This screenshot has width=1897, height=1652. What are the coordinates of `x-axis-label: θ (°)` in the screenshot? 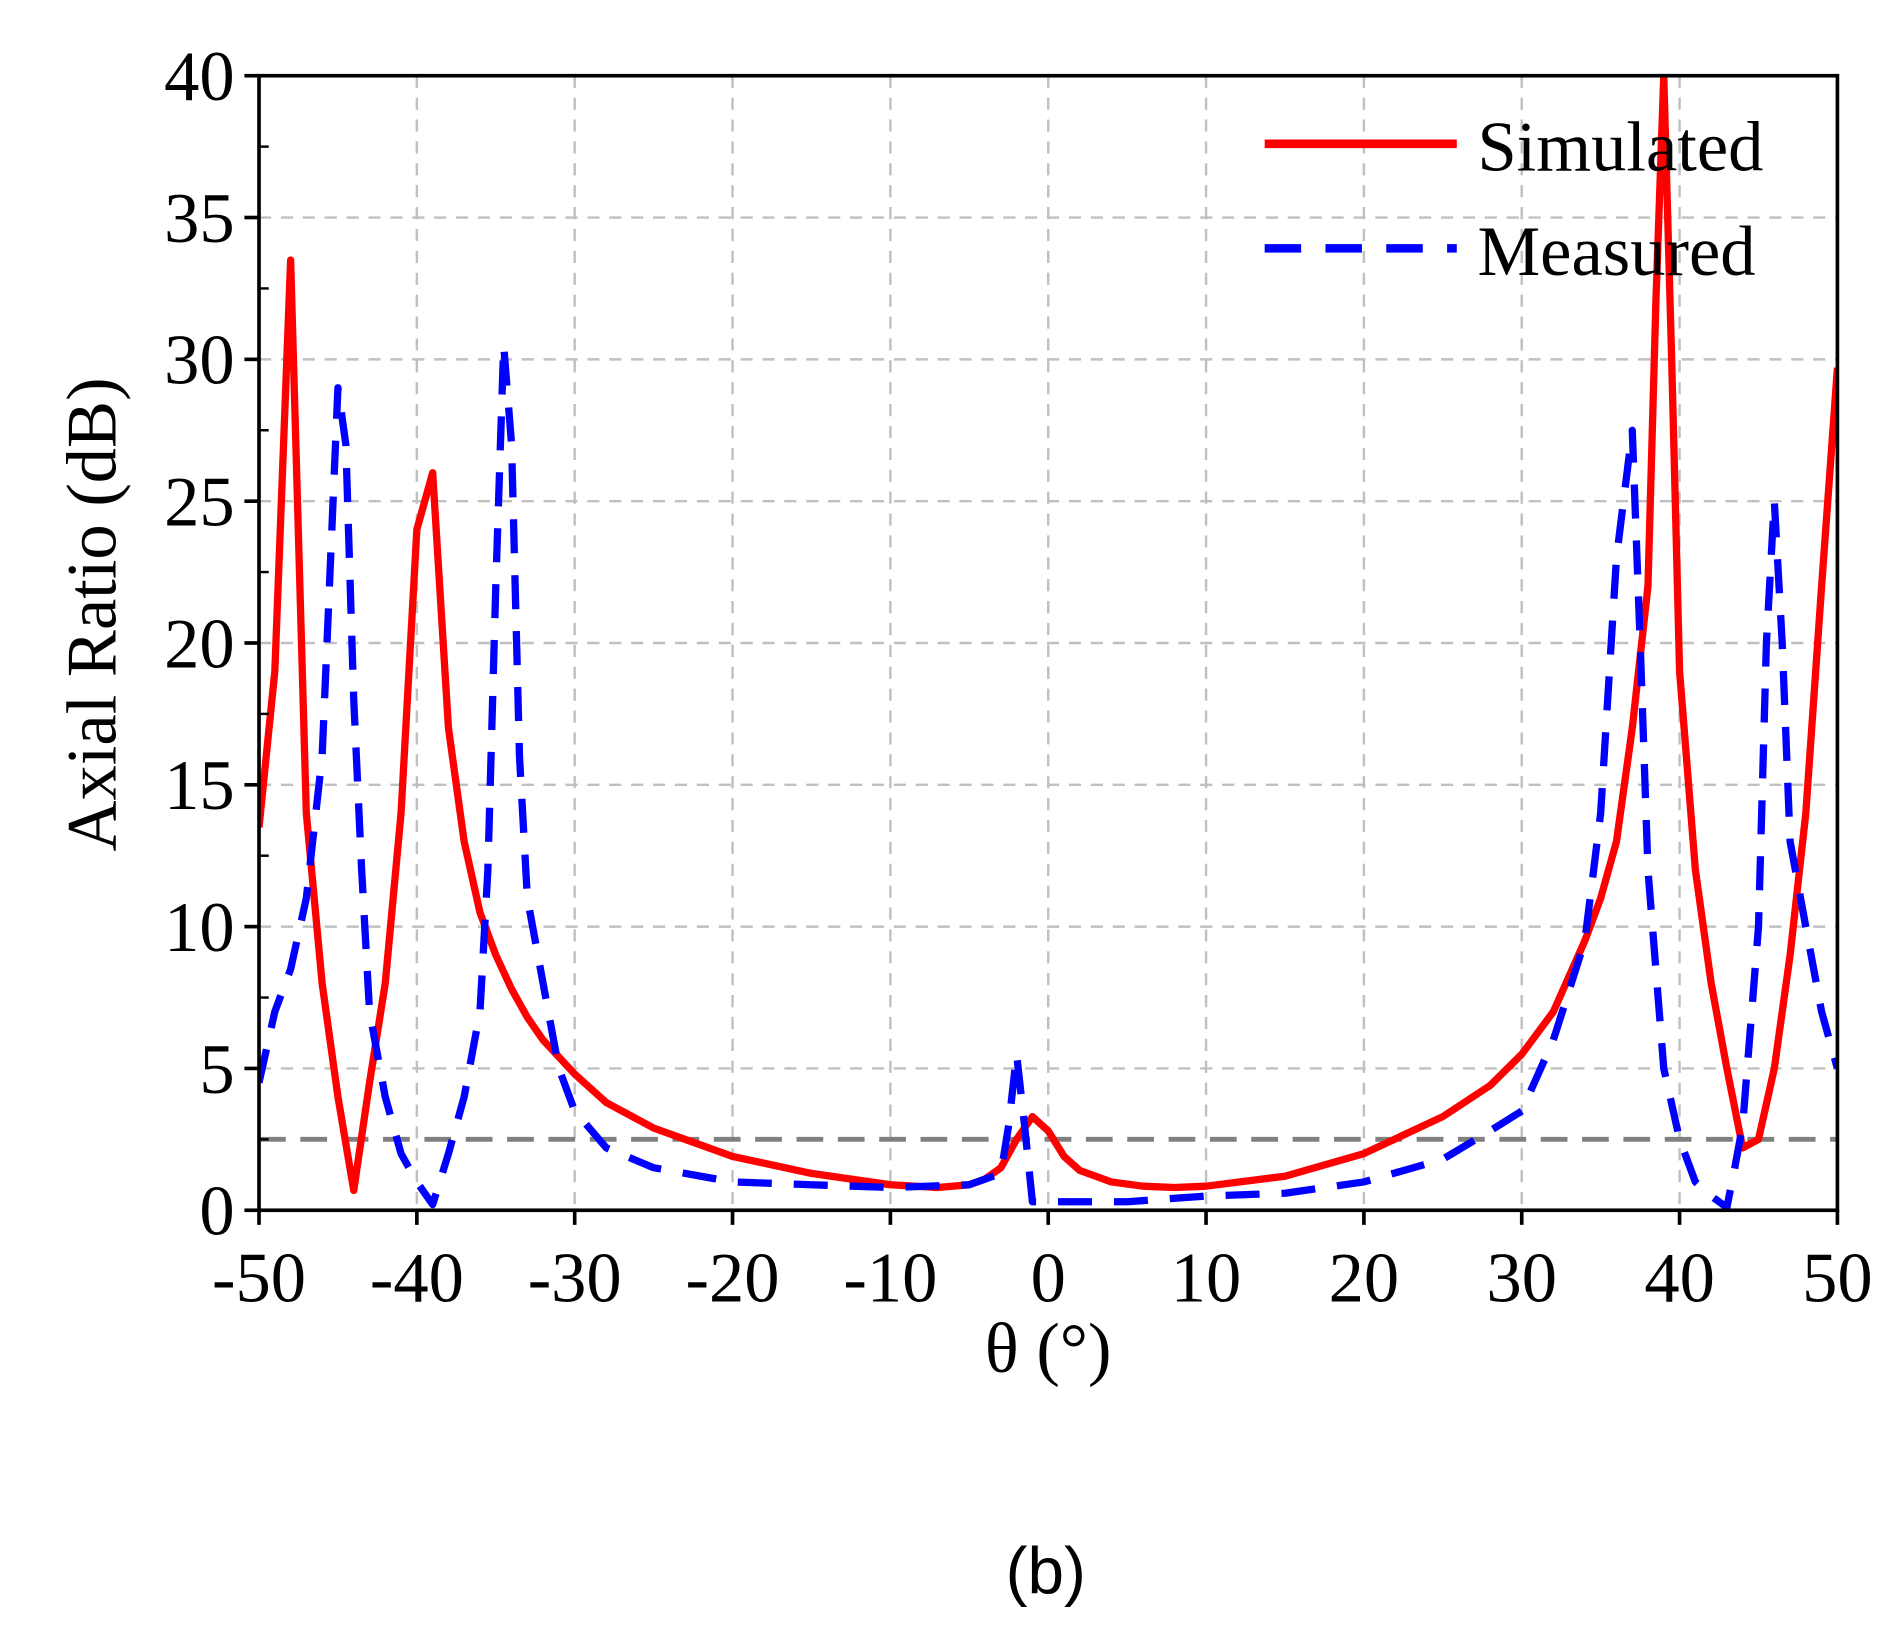 It's located at (1048, 1349).